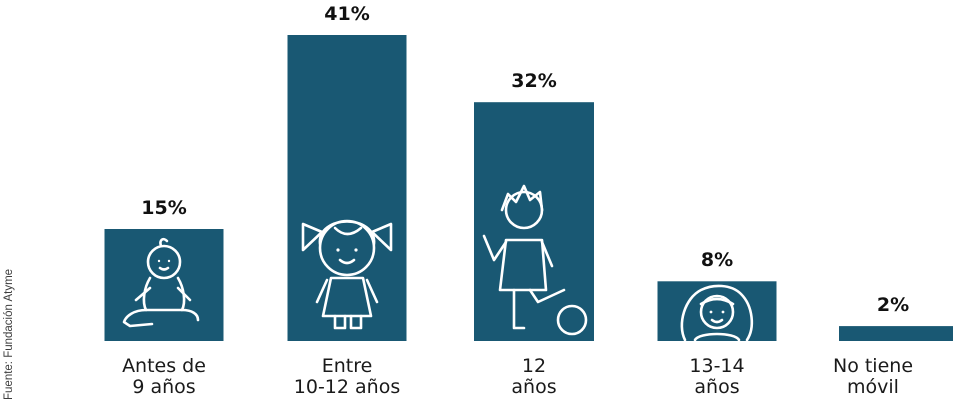 The image size is (953, 404). Describe the element at coordinates (717, 366) in the screenshot. I see `category-label-line1: 13-14` at that location.